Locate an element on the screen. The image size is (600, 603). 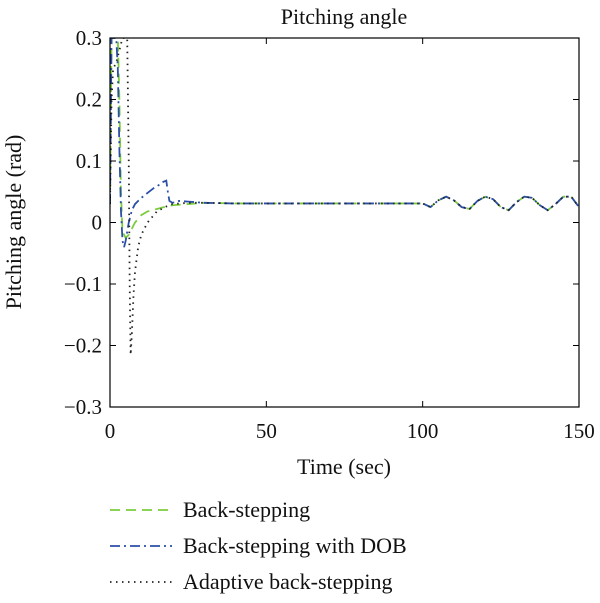
y-tick-label: 0.3 is located at coordinates (89, 38).